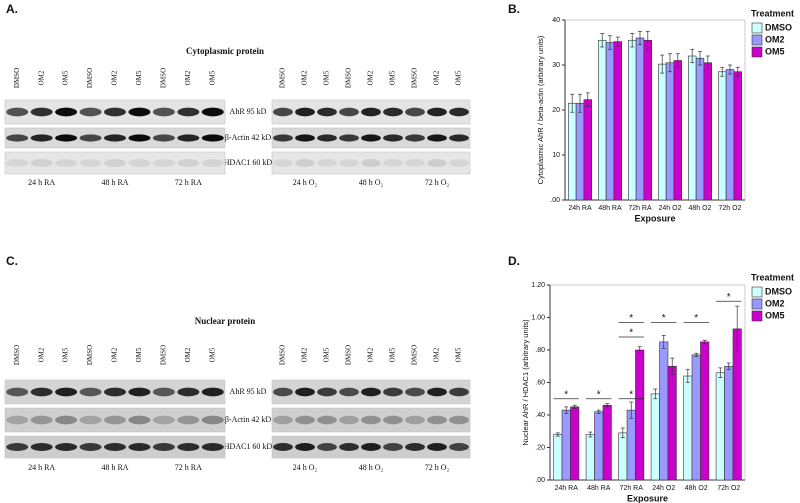 The image size is (800, 503). Describe the element at coordinates (248, 391) in the screenshot. I see `row-label: AhR 95 kD` at that location.